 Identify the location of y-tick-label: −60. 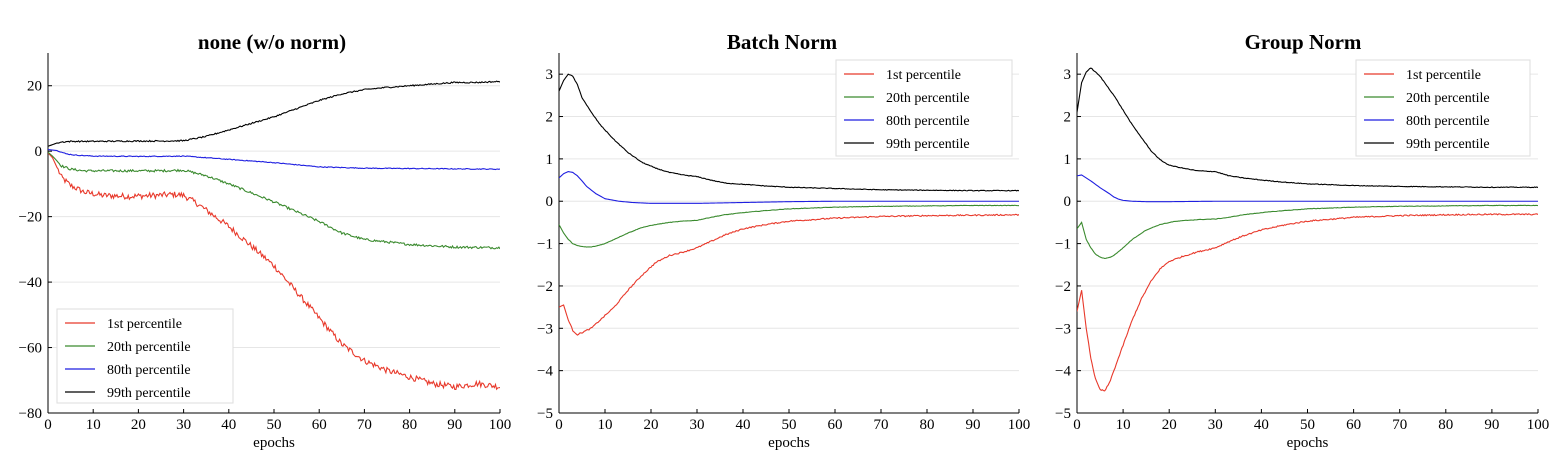
(30, 349).